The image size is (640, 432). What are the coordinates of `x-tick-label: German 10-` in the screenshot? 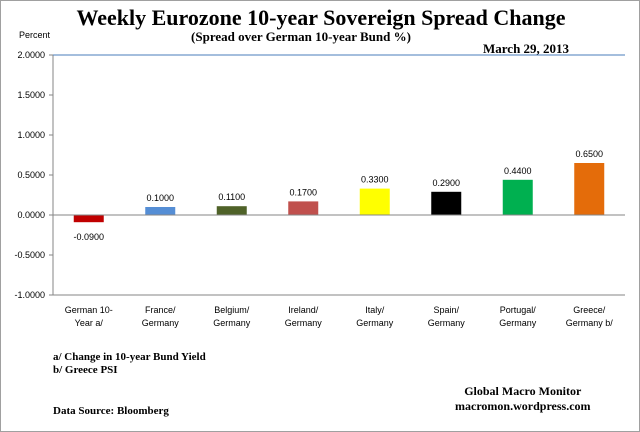 It's located at (89, 310).